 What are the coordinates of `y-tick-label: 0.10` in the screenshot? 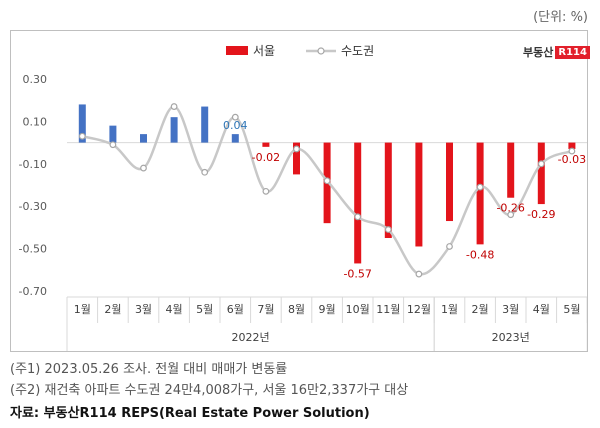 It's located at (35, 121).